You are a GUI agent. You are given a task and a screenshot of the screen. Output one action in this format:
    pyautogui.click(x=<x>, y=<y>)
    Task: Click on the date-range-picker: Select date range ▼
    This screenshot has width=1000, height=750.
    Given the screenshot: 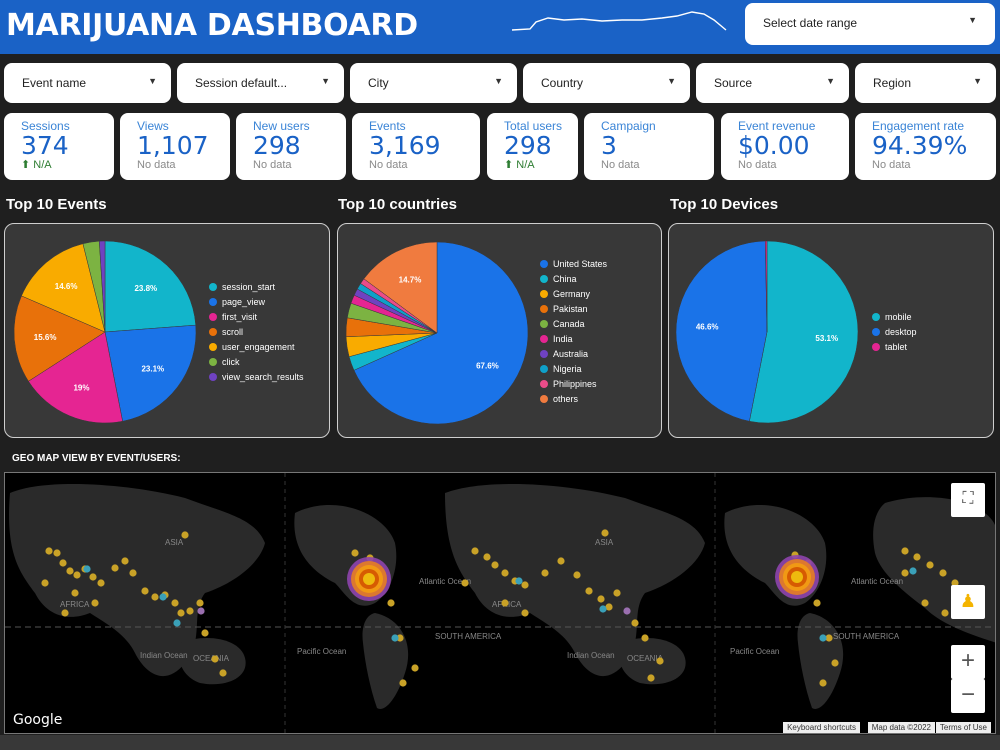 What is the action you would take?
    pyautogui.click(x=870, y=24)
    